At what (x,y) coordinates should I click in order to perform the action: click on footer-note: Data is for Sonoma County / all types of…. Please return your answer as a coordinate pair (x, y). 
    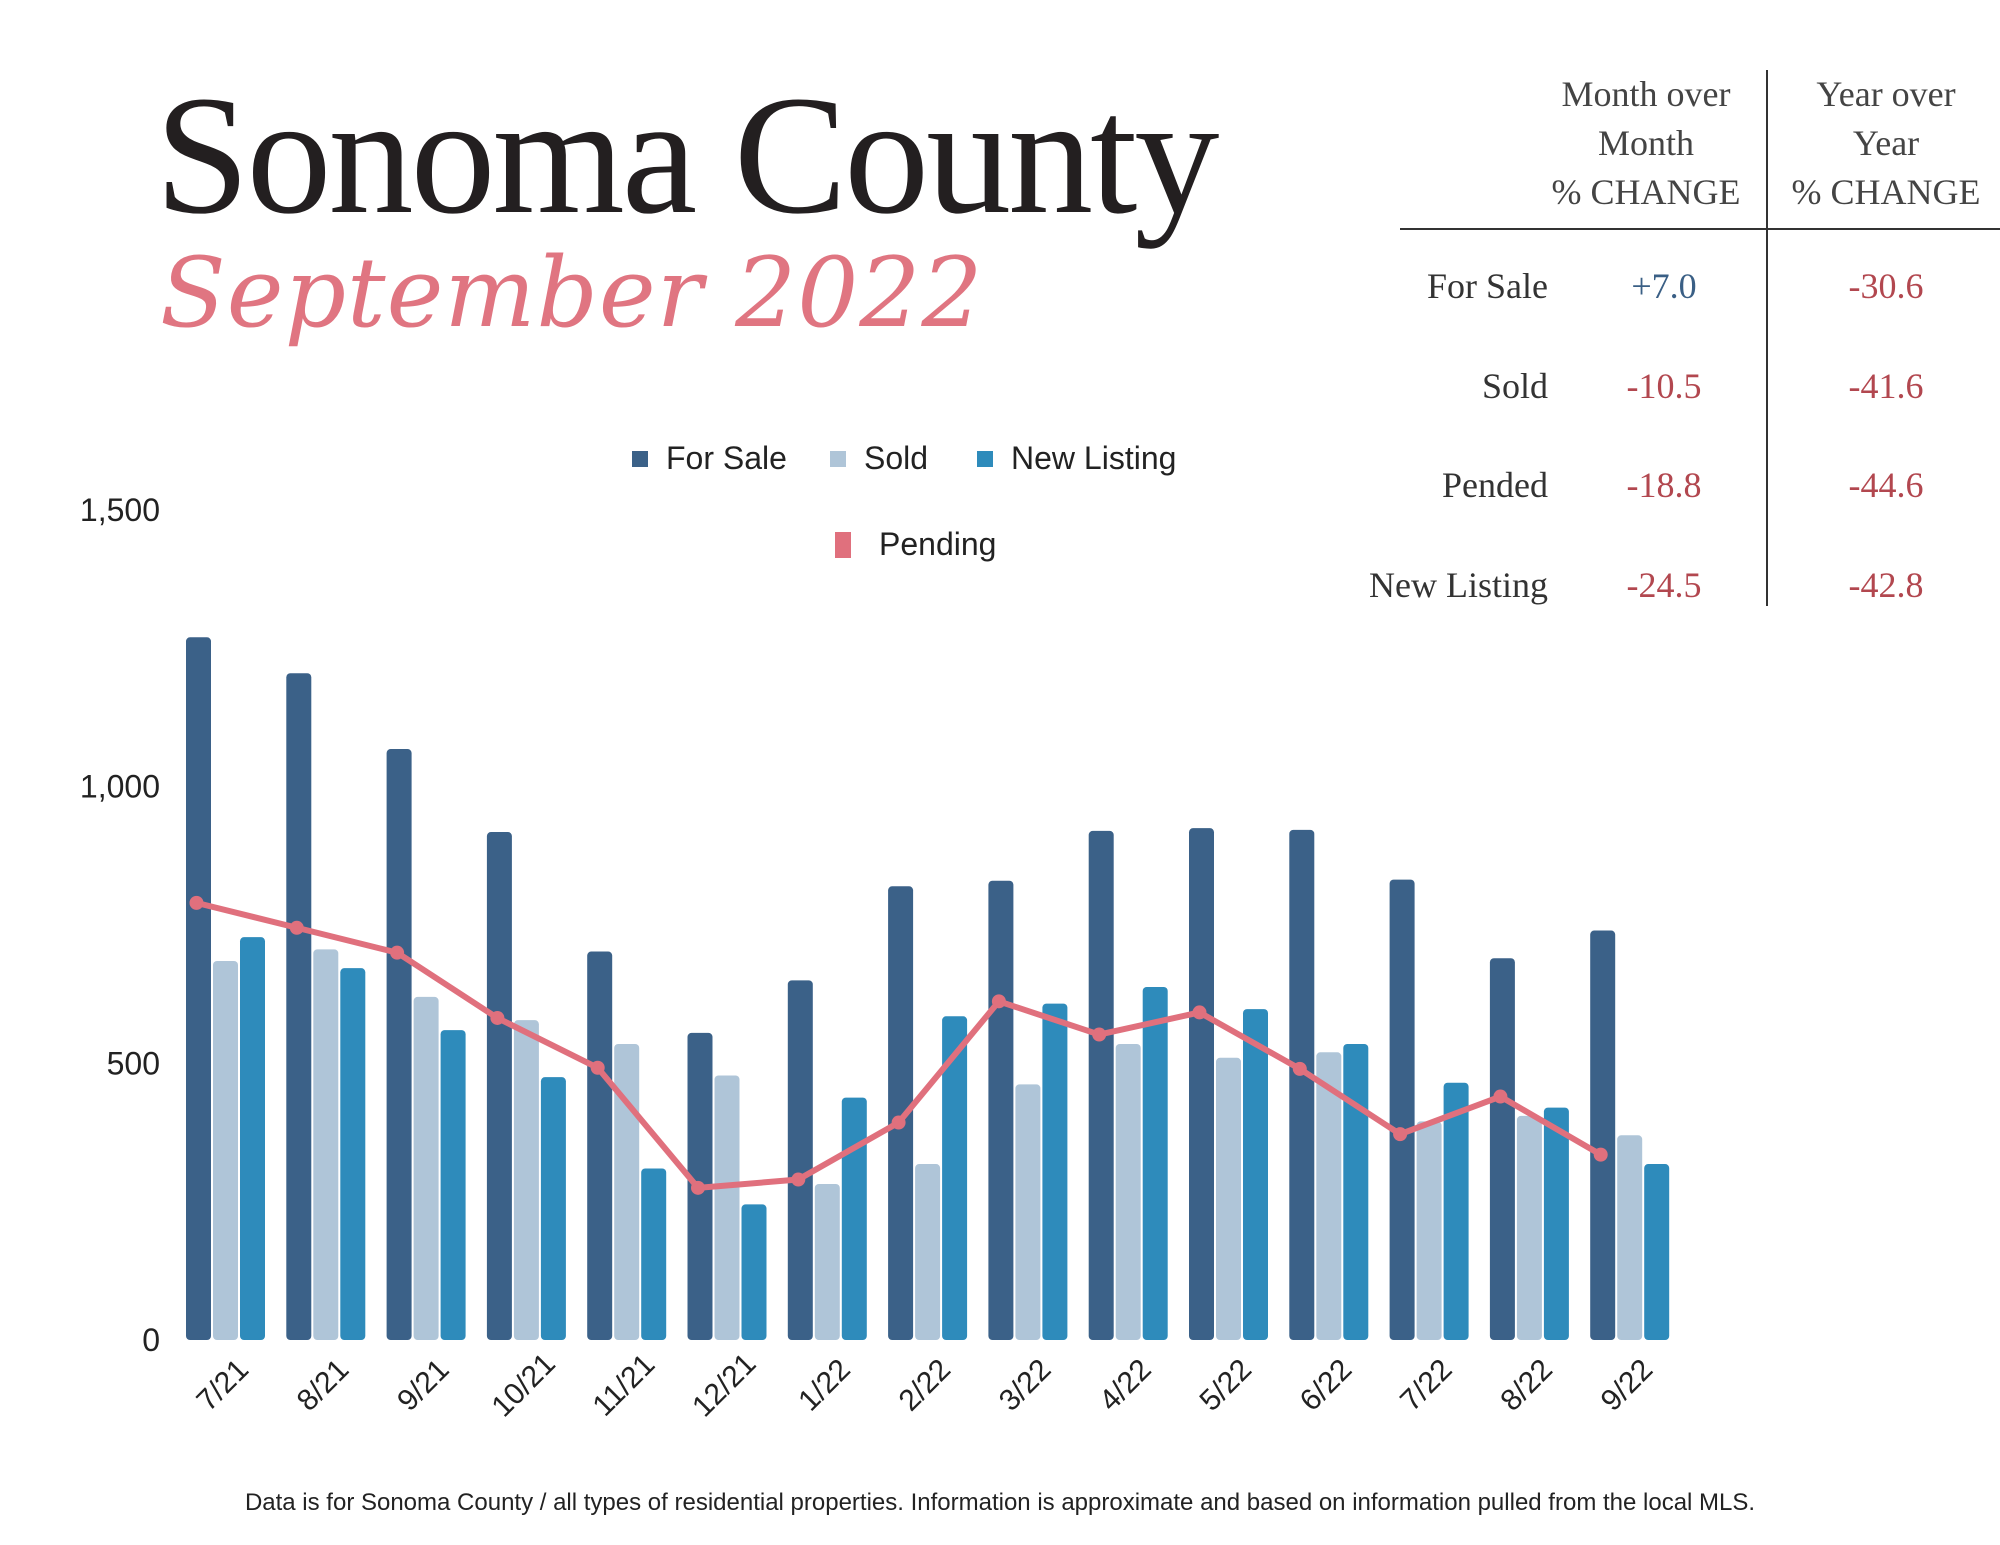
    Looking at the image, I should click on (1000, 1502).